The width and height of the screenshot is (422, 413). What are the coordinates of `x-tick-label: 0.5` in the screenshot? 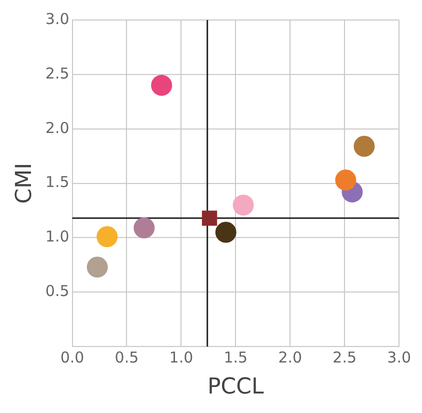 It's located at (126, 357).